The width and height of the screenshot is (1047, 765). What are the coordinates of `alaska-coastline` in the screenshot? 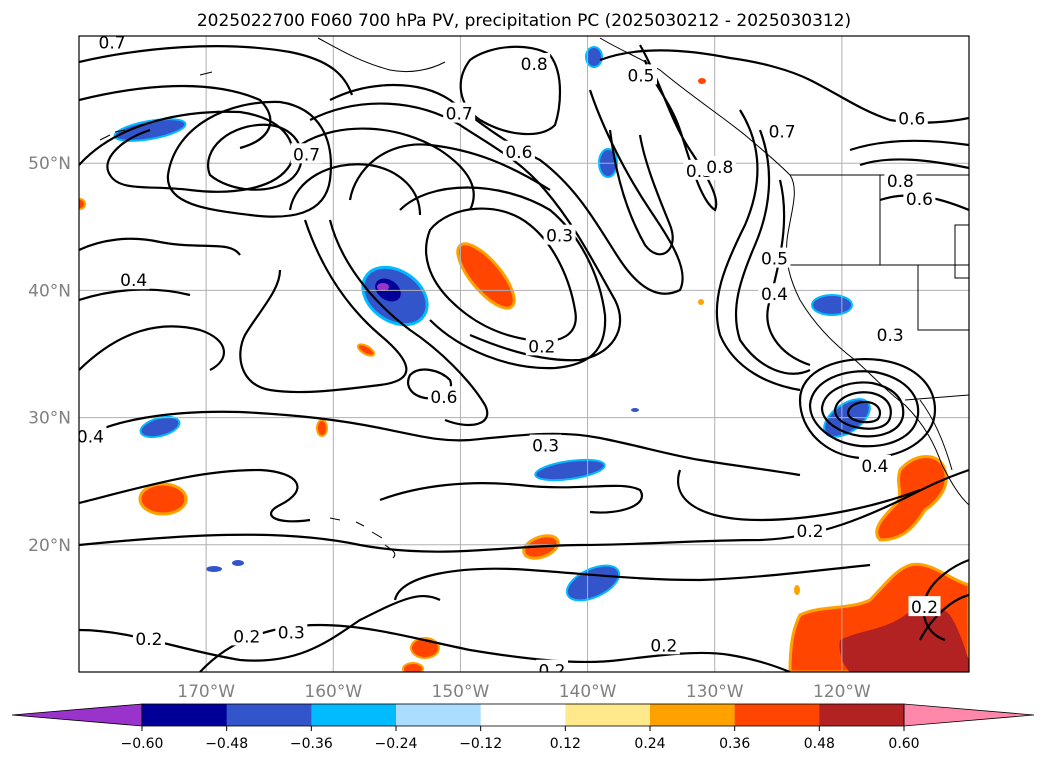 It's located at (381, 55).